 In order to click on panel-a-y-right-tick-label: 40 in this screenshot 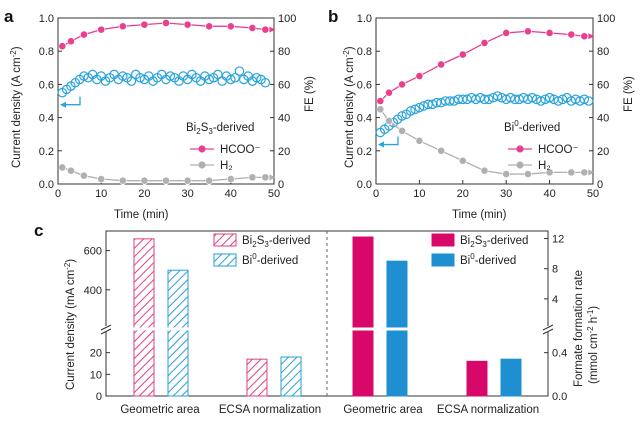, I will do `click(284, 119)`.